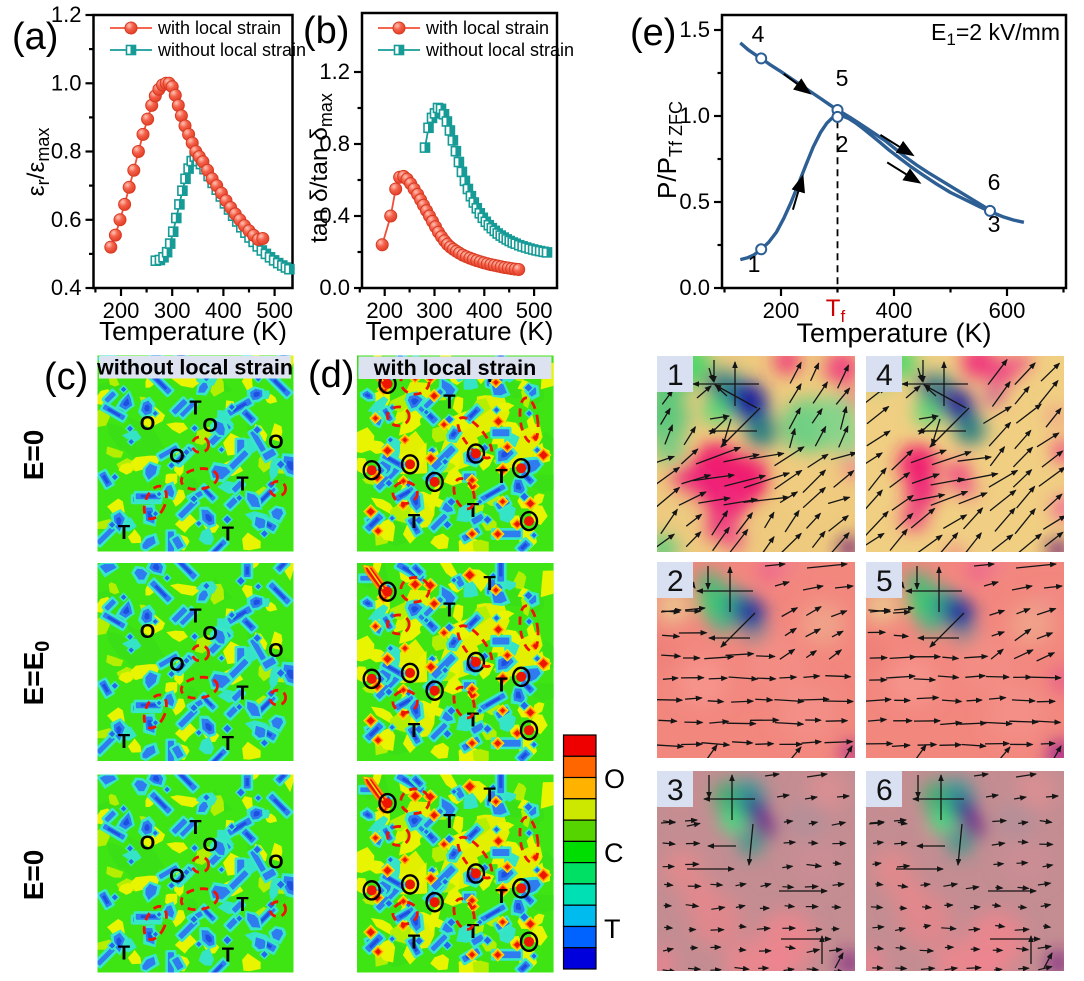  Describe the element at coordinates (995, 34) in the screenshot. I see `svg-text: E1=2 kV/mm` at that location.